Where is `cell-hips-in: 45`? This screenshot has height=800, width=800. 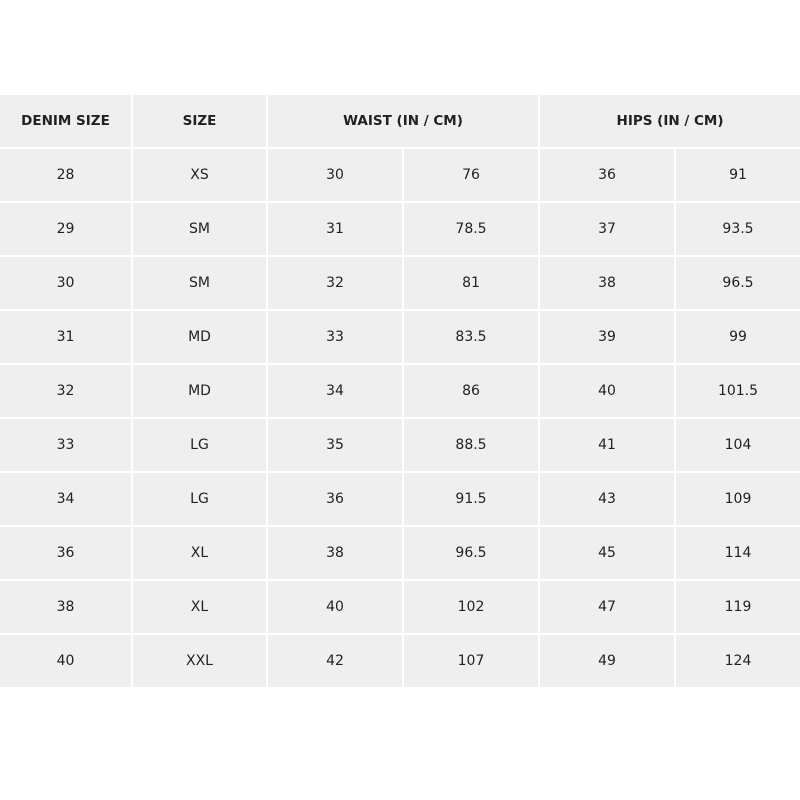
cell-hips-in: 45 is located at coordinates (607, 553).